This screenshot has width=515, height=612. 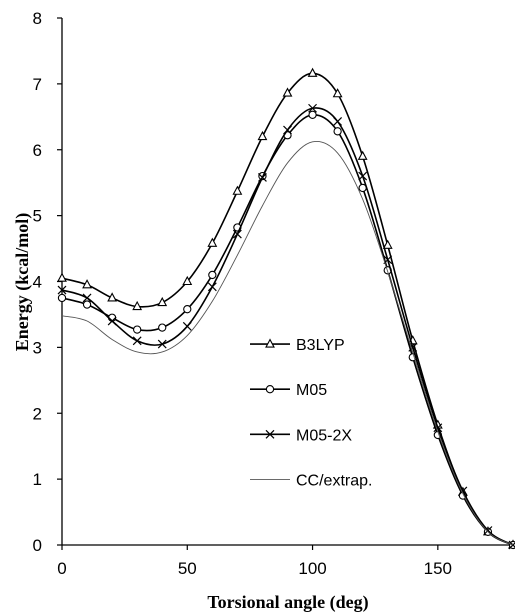 What do you see at coordinates (37, 479) in the screenshot?
I see `y-tick-label: 1` at bounding box center [37, 479].